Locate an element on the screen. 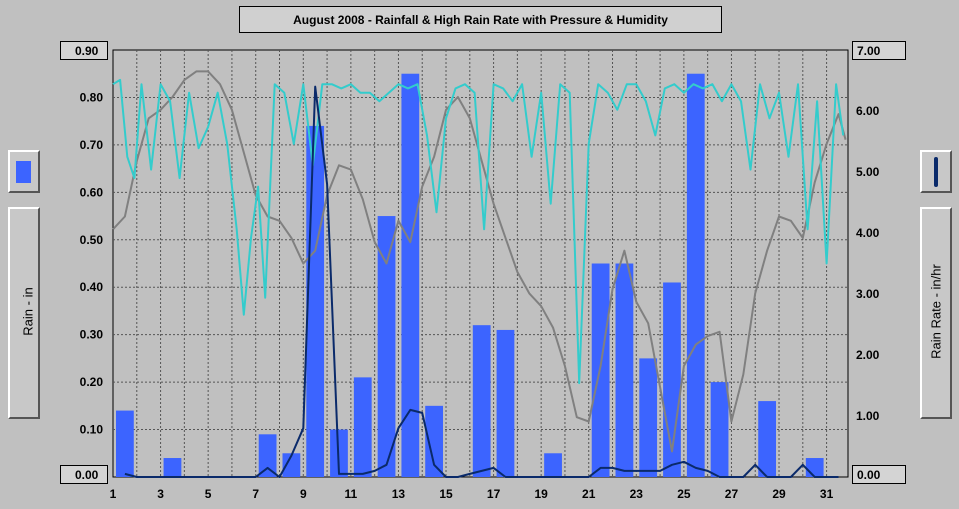  y-tick-label: 0.50 is located at coordinates (92, 240).